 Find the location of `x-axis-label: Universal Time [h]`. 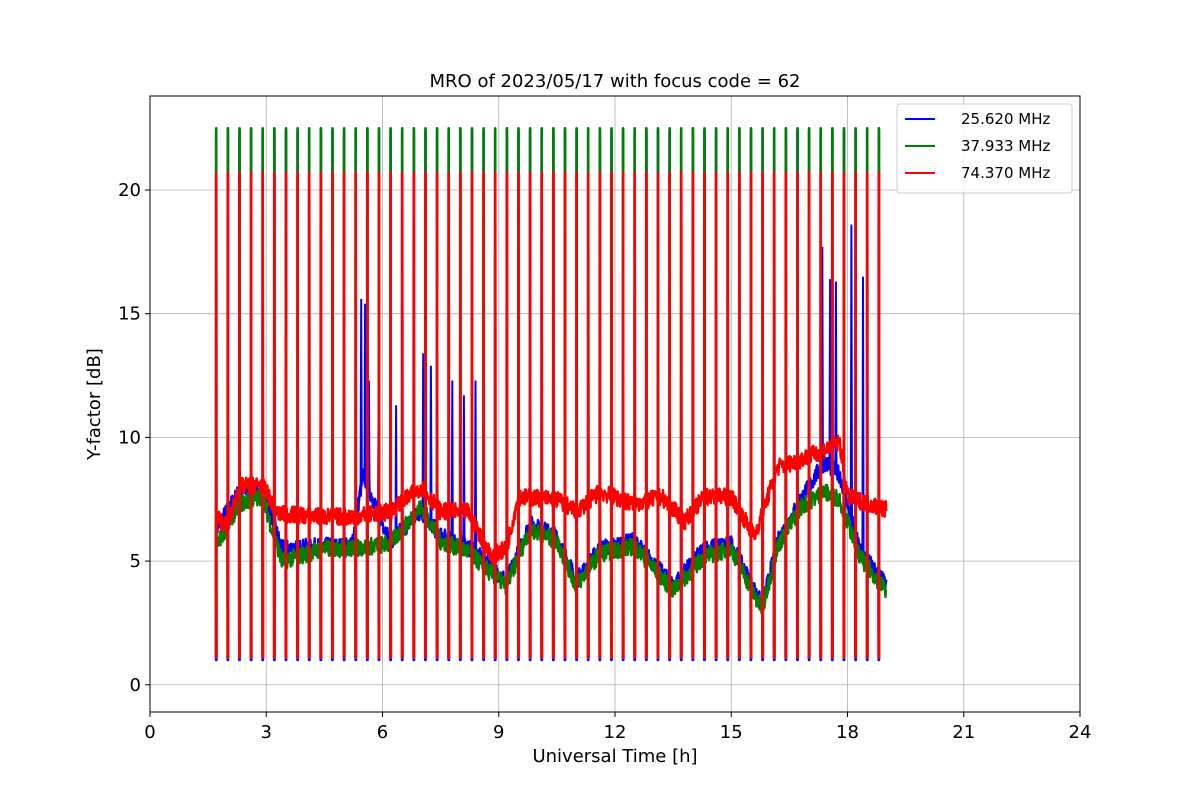

x-axis-label: Universal Time [h] is located at coordinates (614, 756).